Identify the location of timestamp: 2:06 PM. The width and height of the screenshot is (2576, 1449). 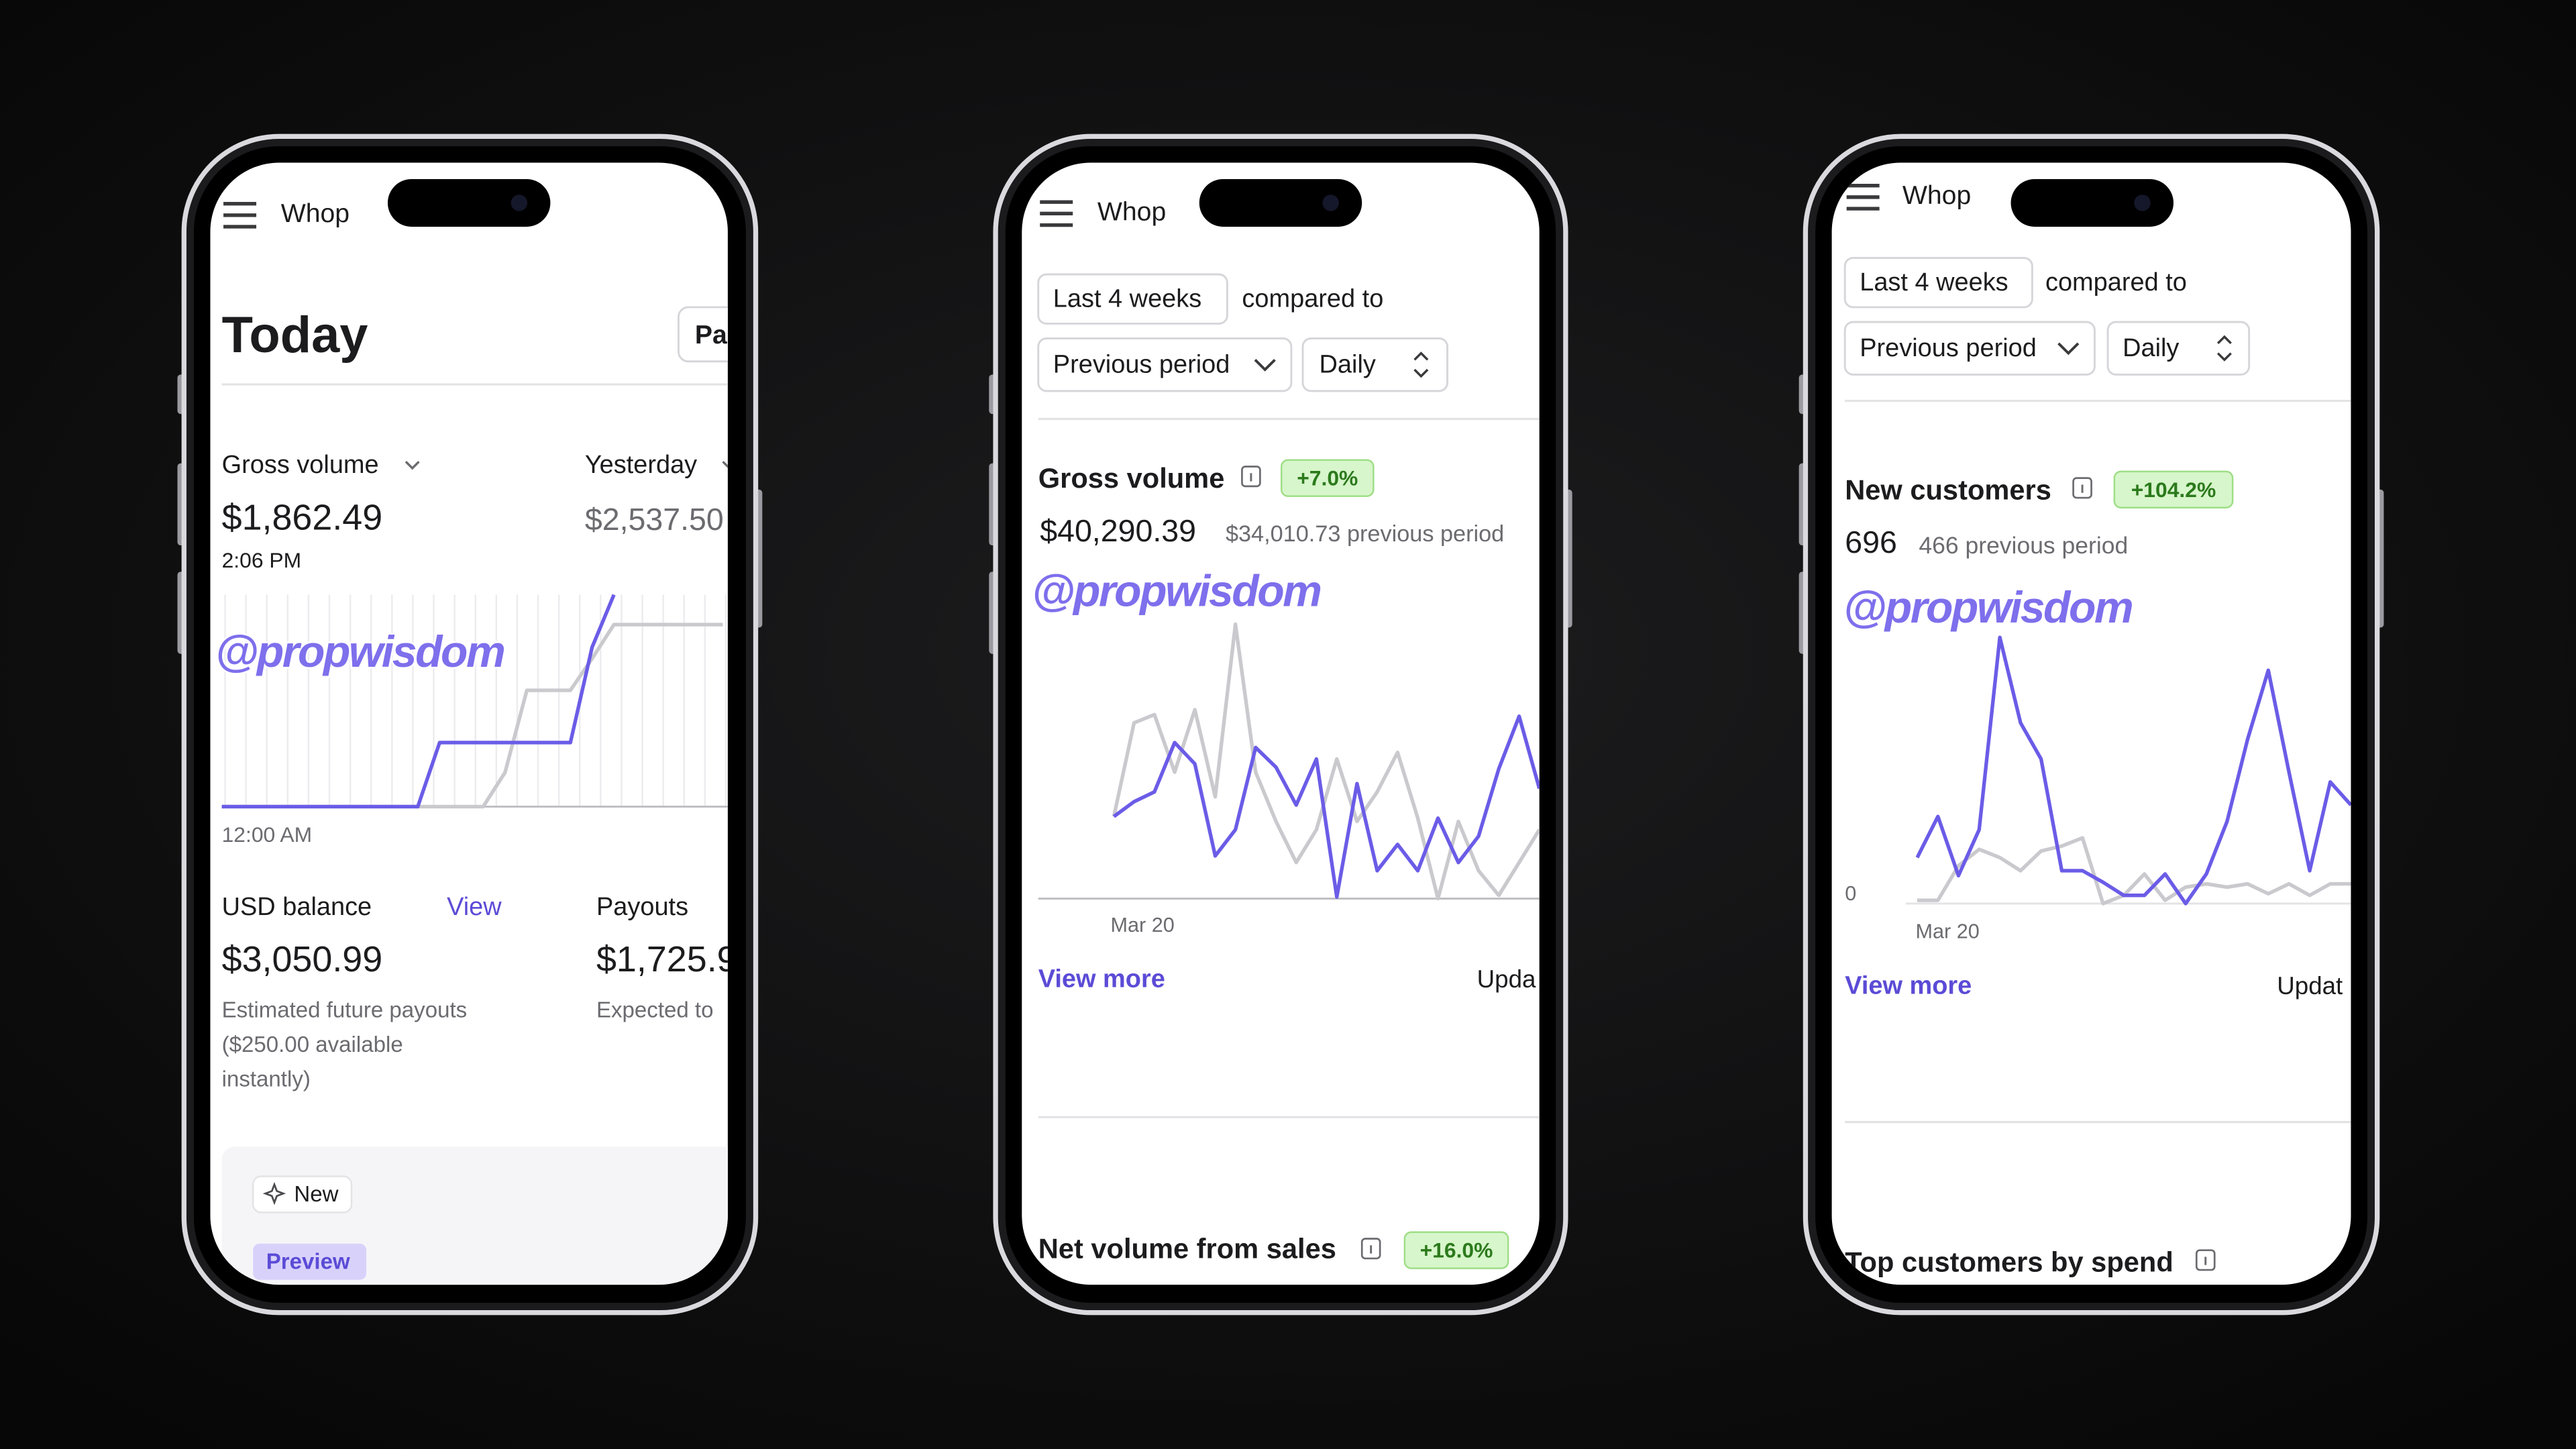
(262, 560).